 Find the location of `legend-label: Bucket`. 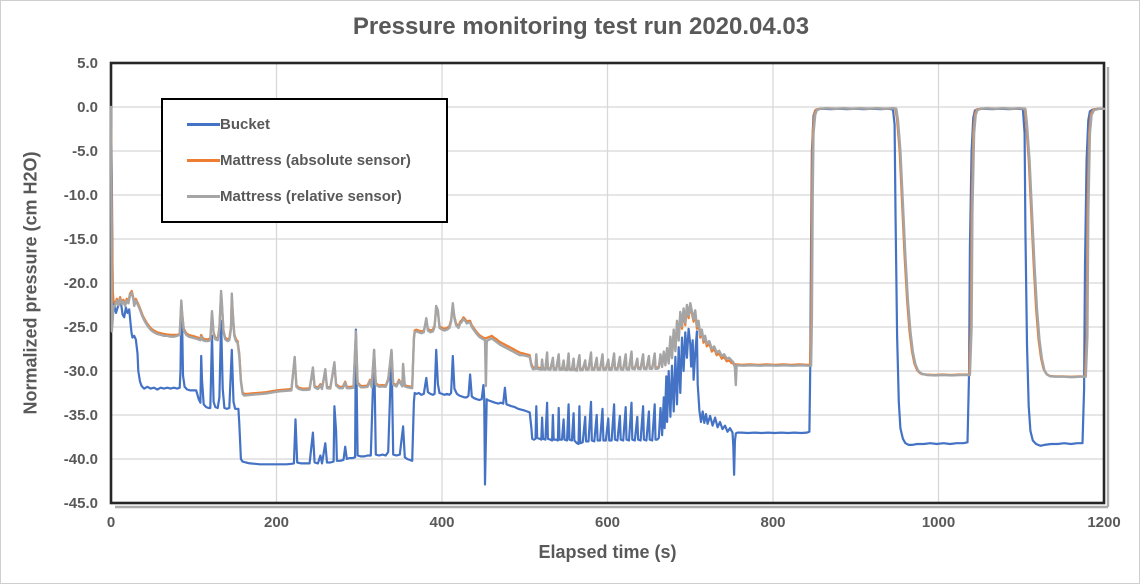

legend-label: Bucket is located at coordinates (245, 124).